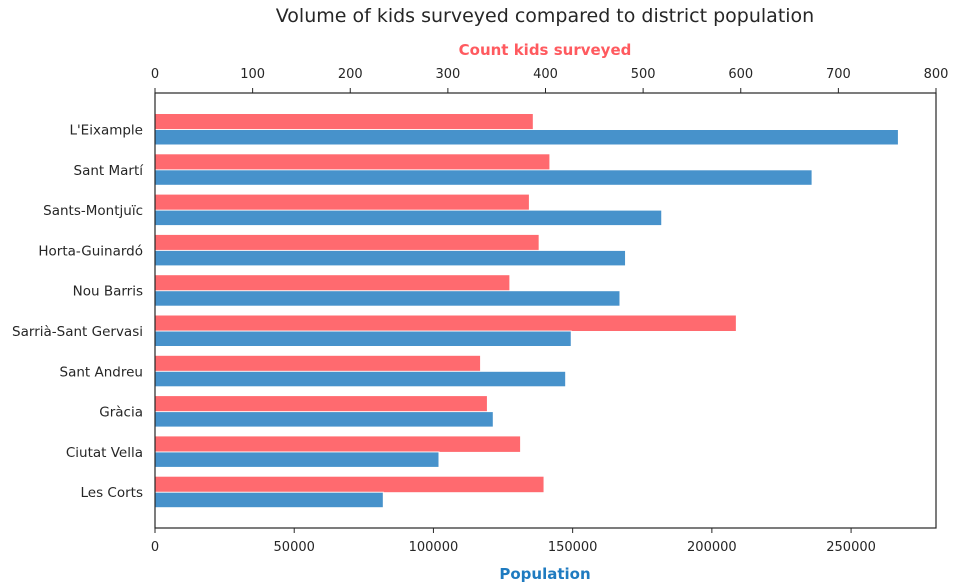  What do you see at coordinates (643, 74) in the screenshot?
I see `top-tick-label: 500` at bounding box center [643, 74].